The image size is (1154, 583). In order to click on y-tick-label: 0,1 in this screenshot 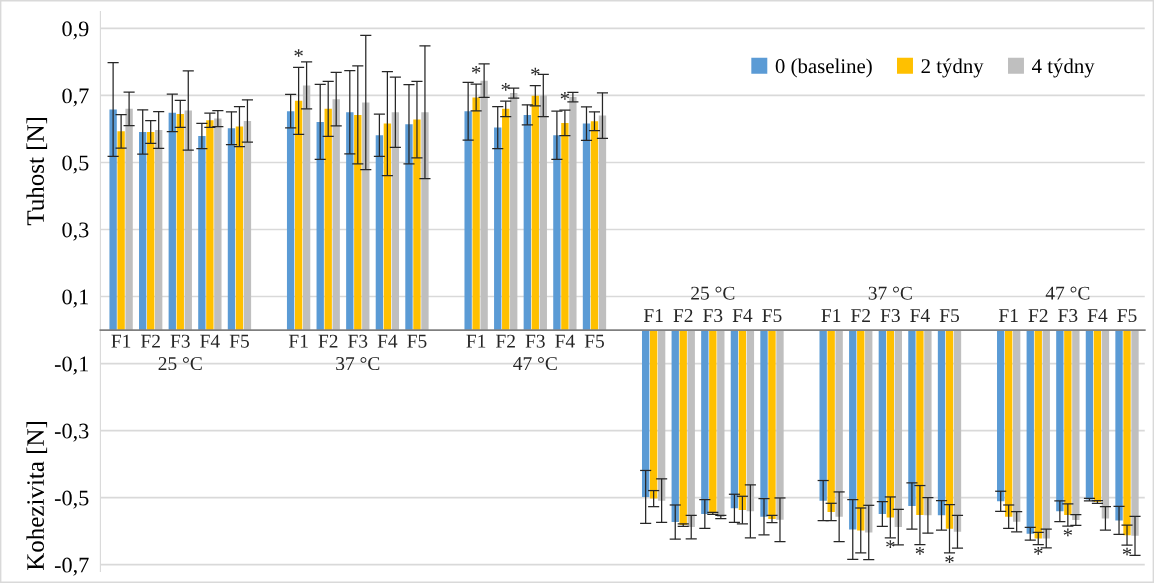, I will do `click(75, 298)`.